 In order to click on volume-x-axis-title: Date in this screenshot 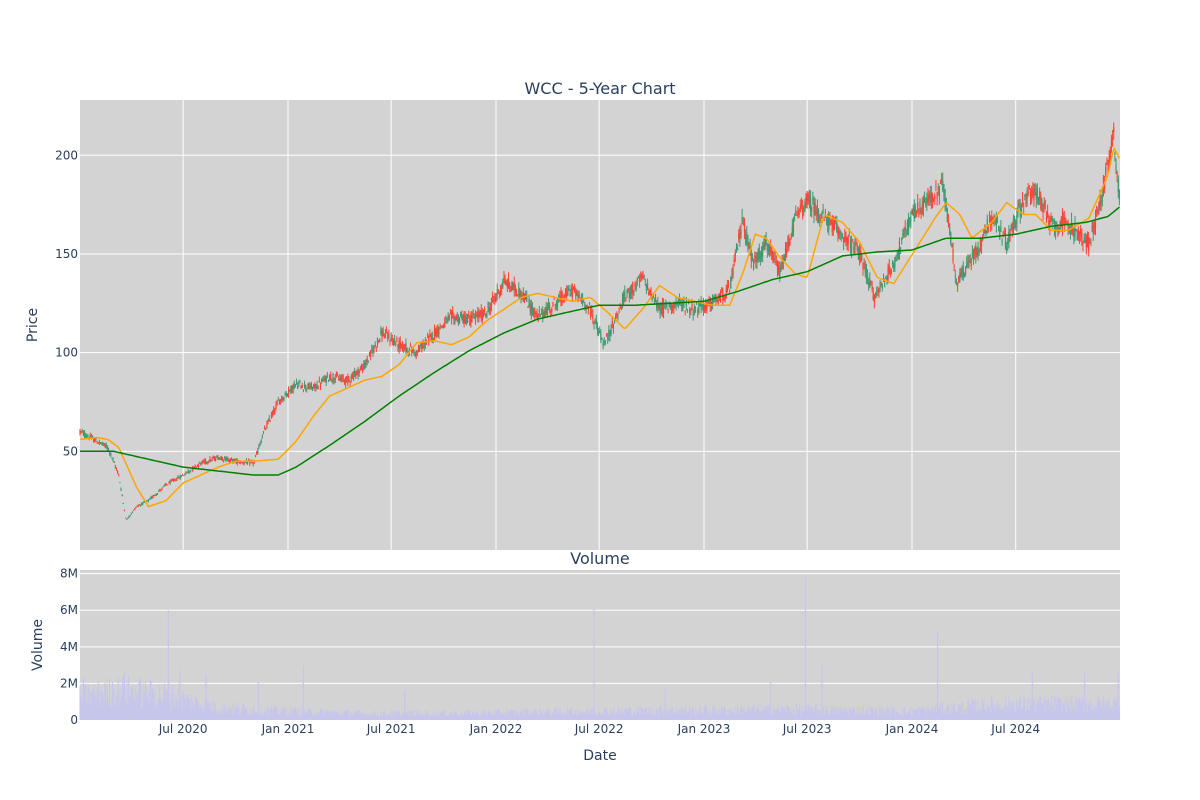, I will do `click(599, 756)`.